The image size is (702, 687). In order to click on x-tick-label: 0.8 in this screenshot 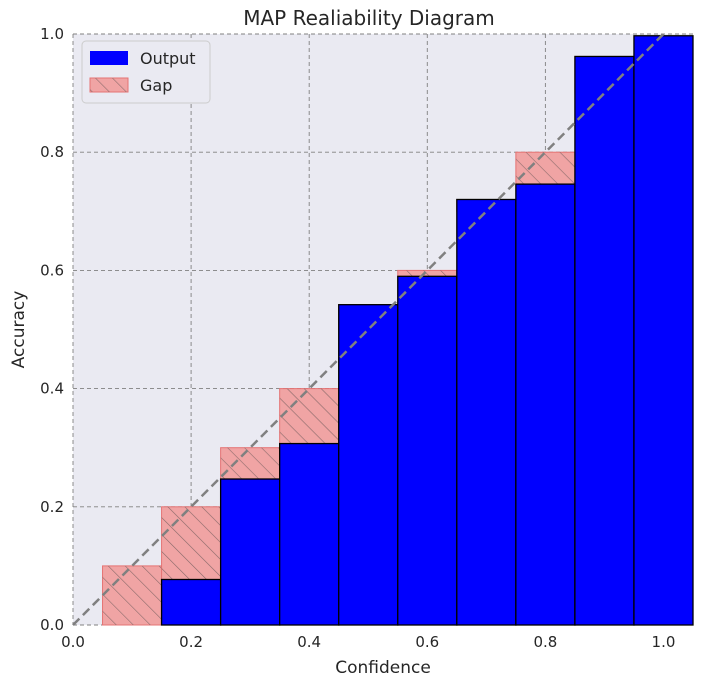, I will do `click(545, 642)`.